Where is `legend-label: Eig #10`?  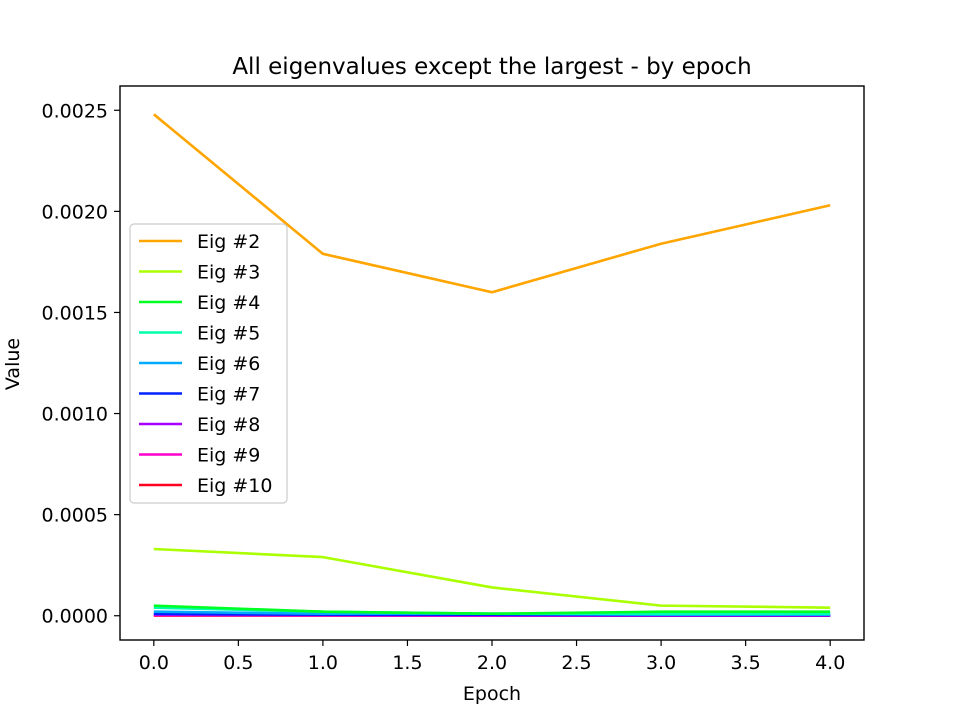 legend-label: Eig #10 is located at coordinates (234, 486).